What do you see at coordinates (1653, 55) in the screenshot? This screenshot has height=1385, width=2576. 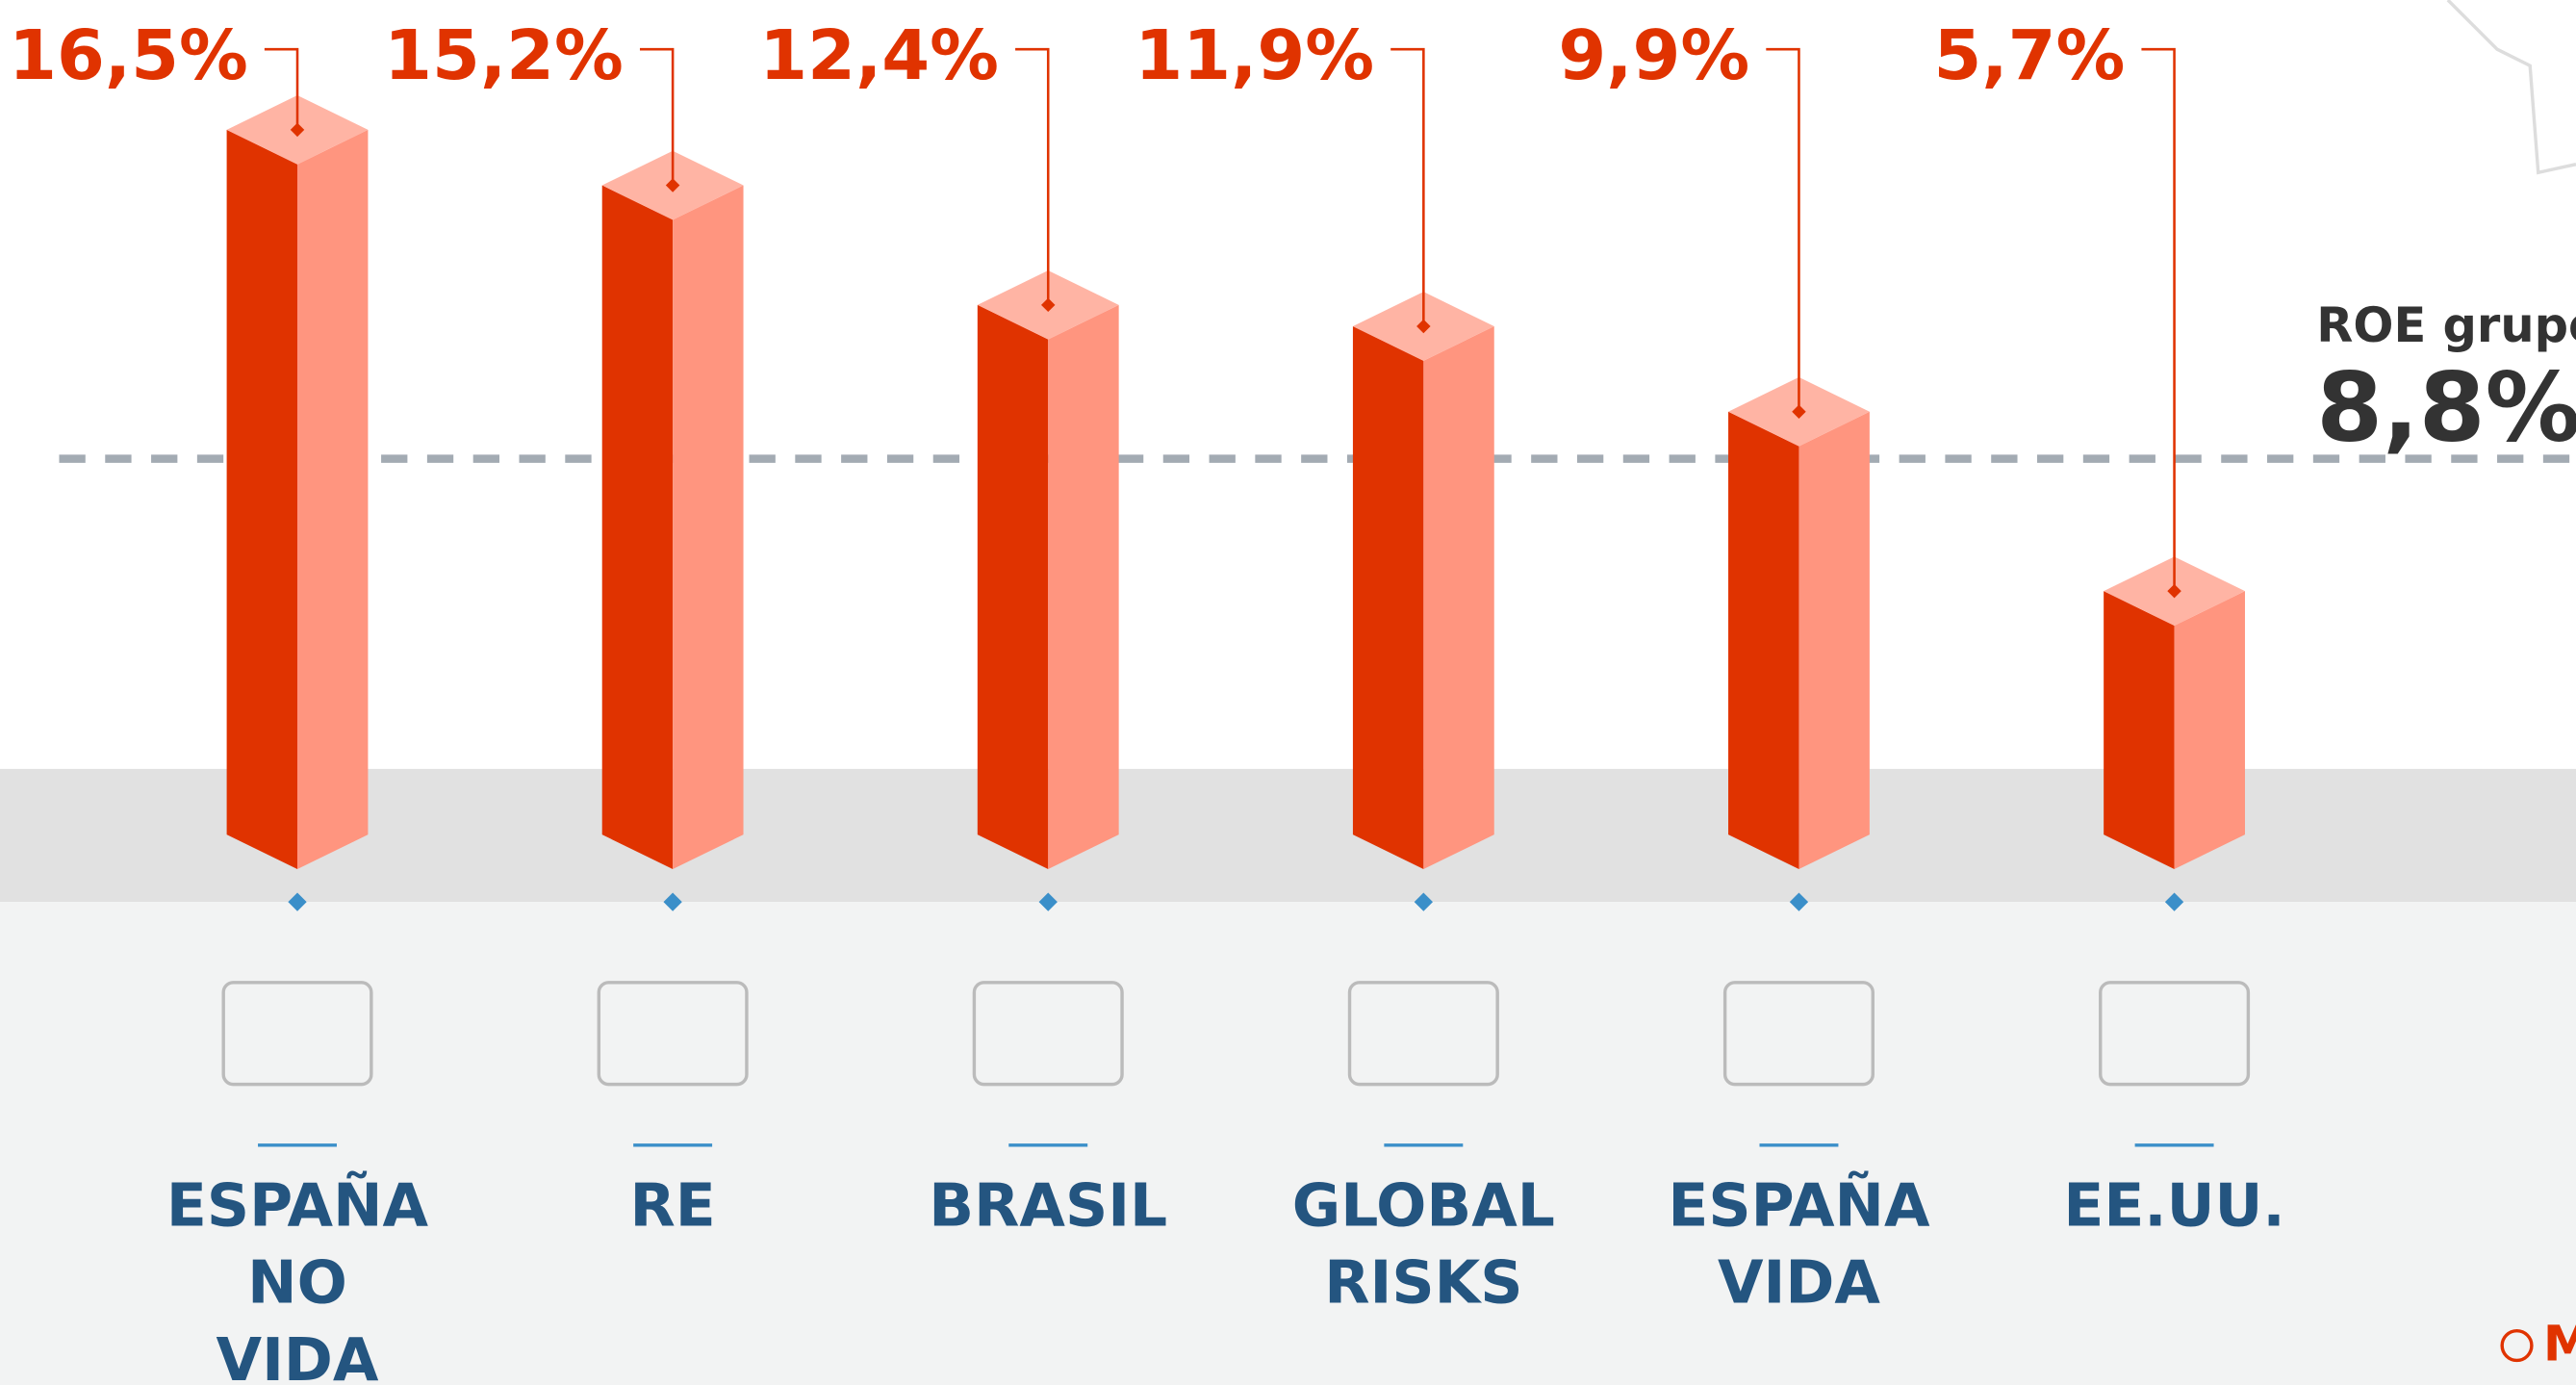 I see `value-label: 9,9%` at bounding box center [1653, 55].